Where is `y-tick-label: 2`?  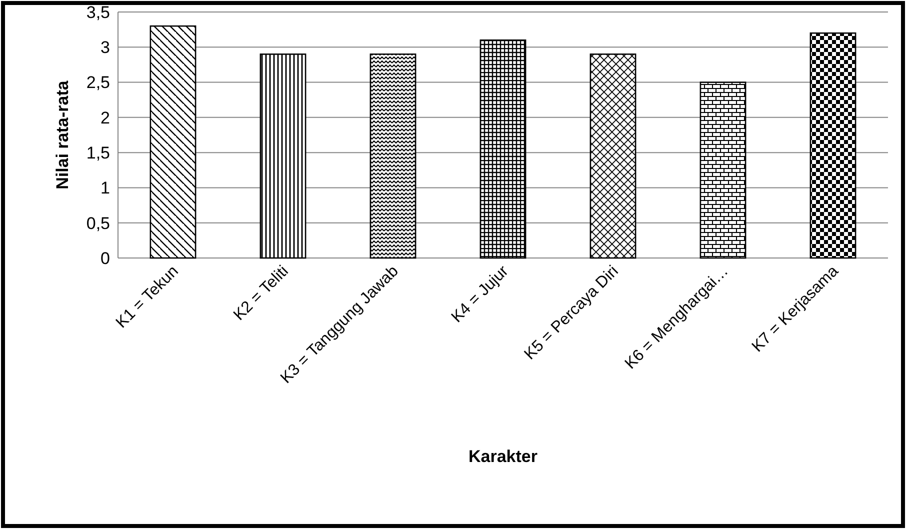
y-tick-label: 2 is located at coordinates (105, 118).